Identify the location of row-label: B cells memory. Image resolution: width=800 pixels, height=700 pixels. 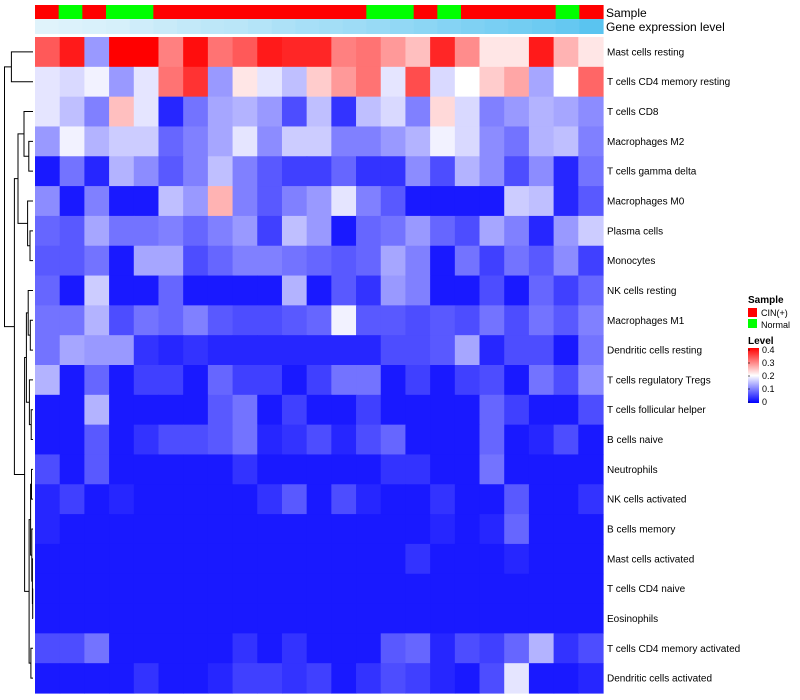
(641, 530).